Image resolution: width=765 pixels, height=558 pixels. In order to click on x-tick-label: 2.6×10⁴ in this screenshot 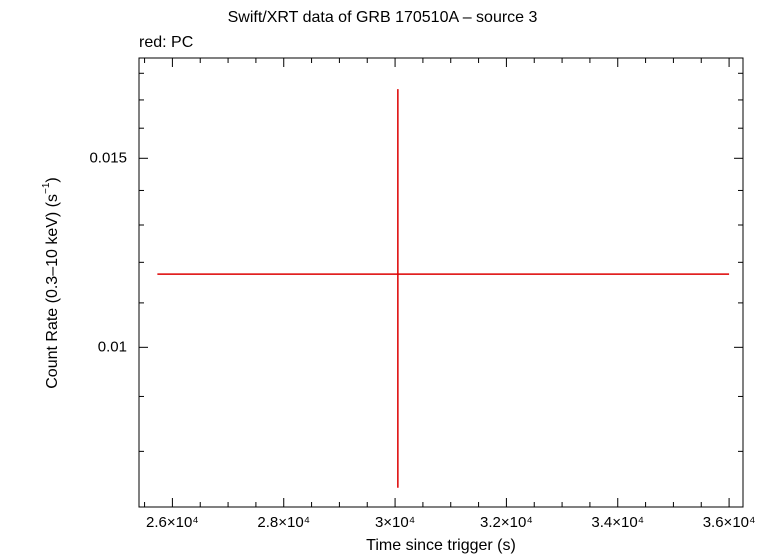, I will do `click(172, 522)`.